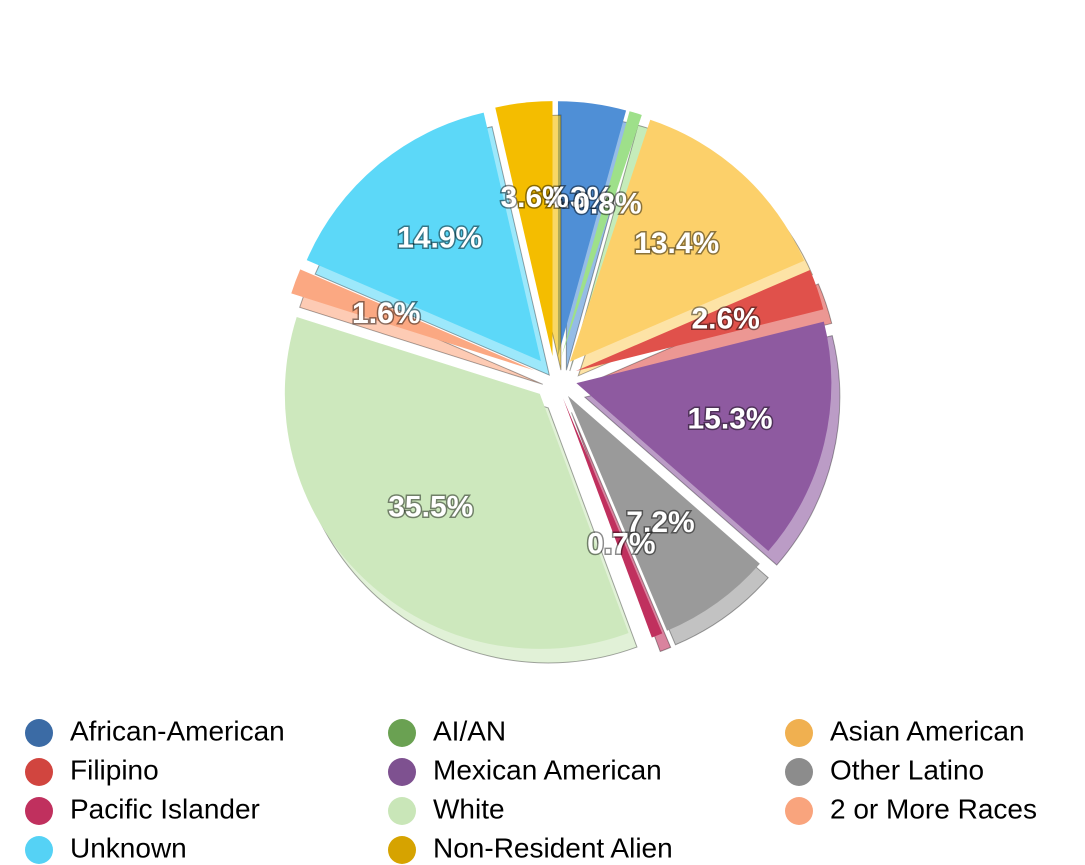  Describe the element at coordinates (547, 769) in the screenshot. I see `legend-label: Mexican American` at that location.